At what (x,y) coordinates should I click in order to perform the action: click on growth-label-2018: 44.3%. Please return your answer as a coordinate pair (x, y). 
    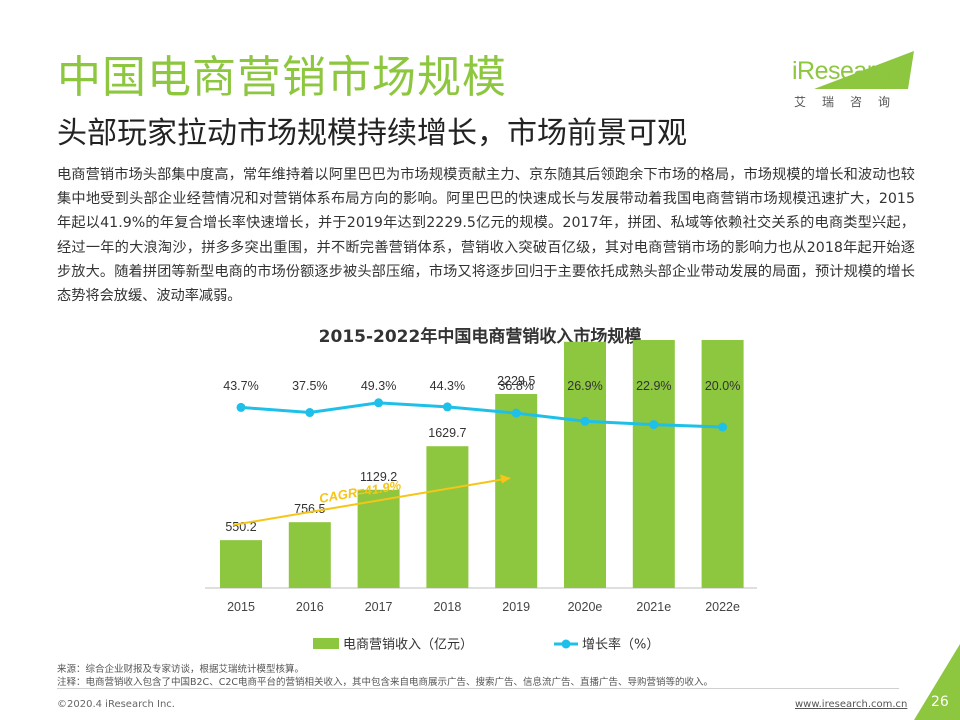
    Looking at the image, I should click on (447, 386).